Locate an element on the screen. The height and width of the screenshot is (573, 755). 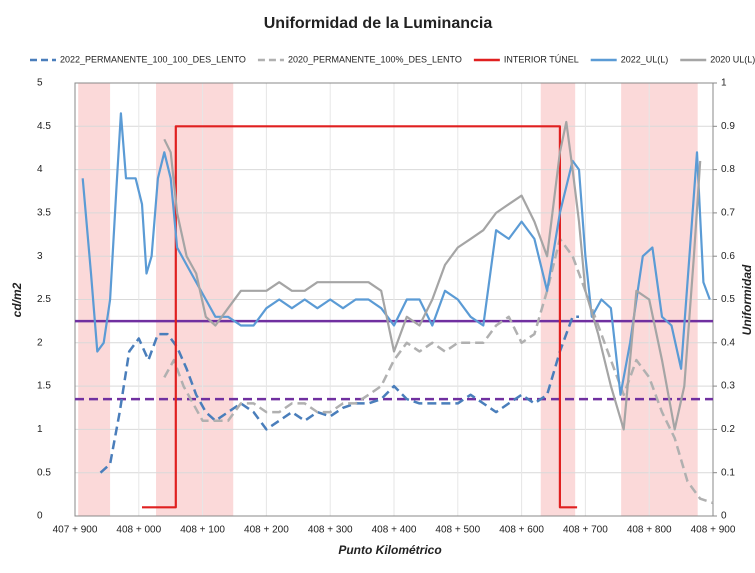
y-axis-label: cd/m2 is located at coordinates (17, 299).